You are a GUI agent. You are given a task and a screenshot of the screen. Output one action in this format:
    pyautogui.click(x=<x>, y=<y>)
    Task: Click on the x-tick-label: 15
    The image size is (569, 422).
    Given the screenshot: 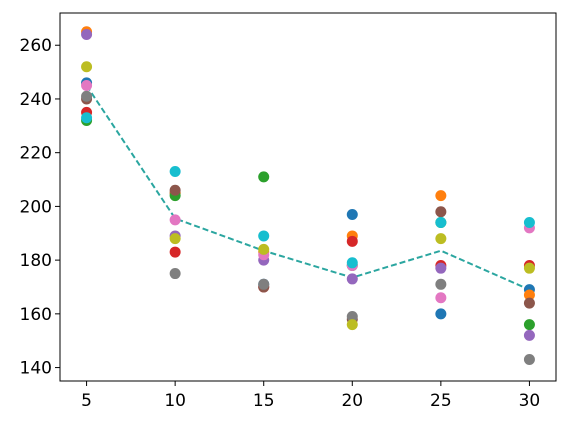 What is the action you would take?
    pyautogui.click(x=264, y=401)
    